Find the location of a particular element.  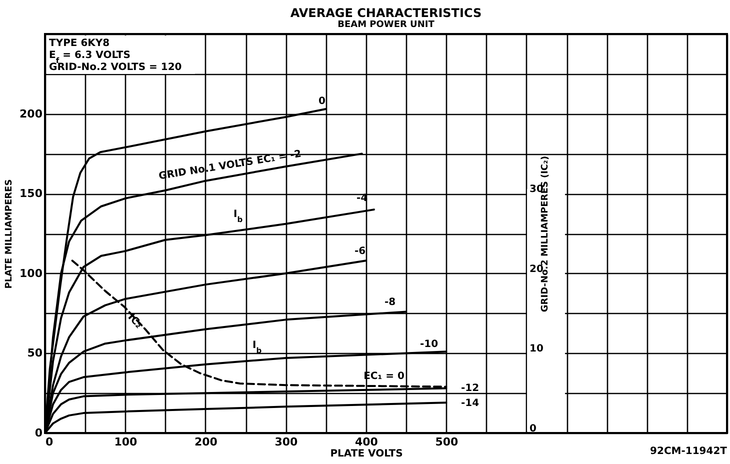

chart-subtitle: BEAM POWER UNIT is located at coordinates (387, 25).